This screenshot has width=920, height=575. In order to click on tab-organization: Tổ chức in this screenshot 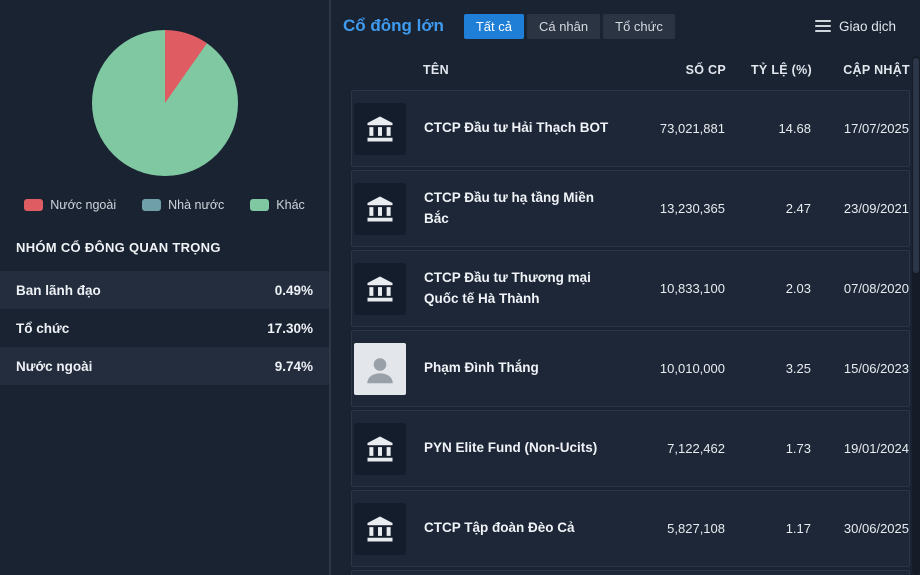, I will do `click(639, 26)`.